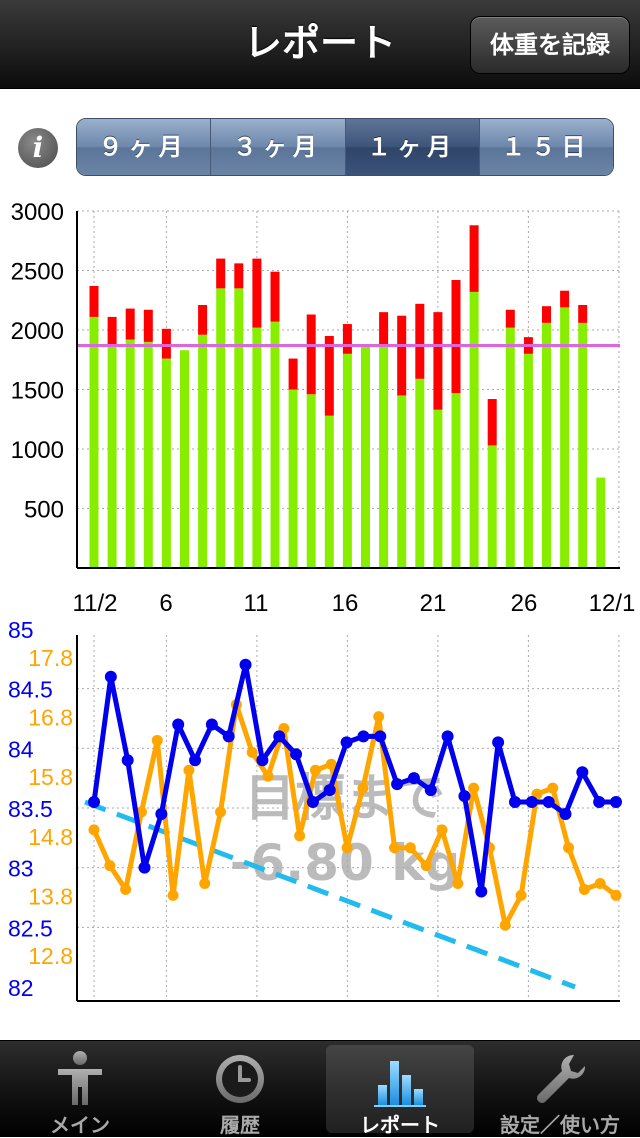 This screenshot has height=1138, width=640. I want to click on bodyfat-tick-label: 17.8, so click(50, 658).